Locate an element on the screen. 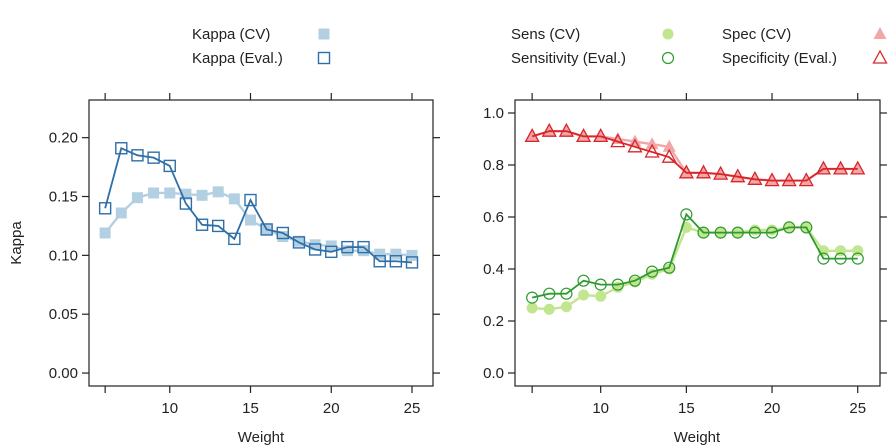  legend-label-sens-cv: Sens (CV) is located at coordinates (545, 34).